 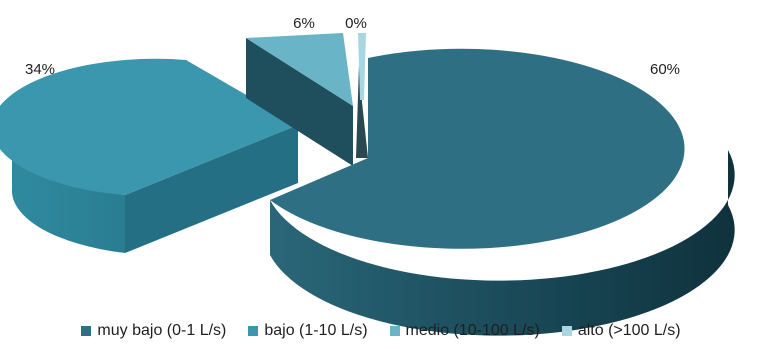 I want to click on legend-swatch-bajo, so click(x=253, y=331).